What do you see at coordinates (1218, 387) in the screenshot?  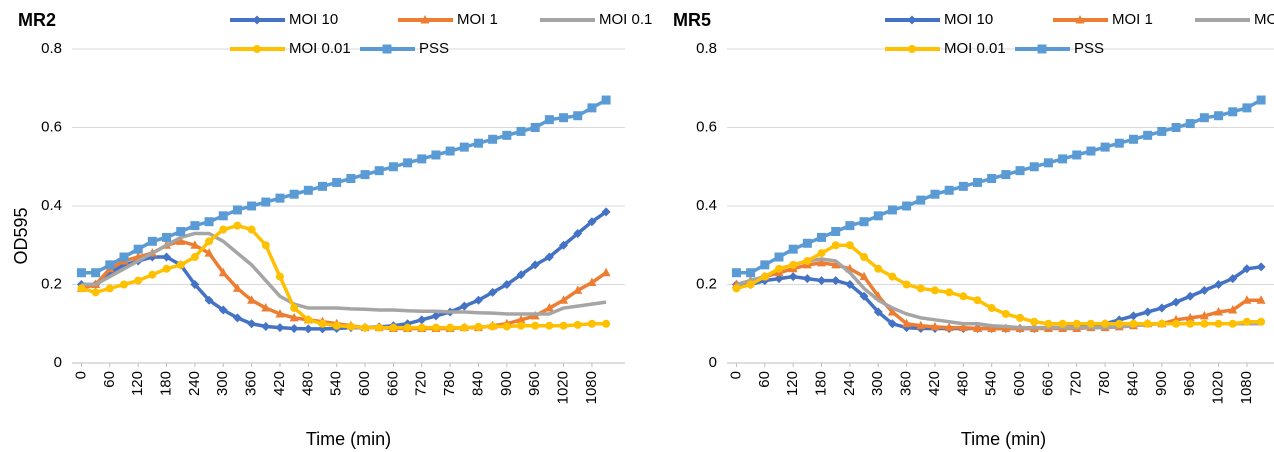 I see `x-tick-label: 1020` at bounding box center [1218, 387].